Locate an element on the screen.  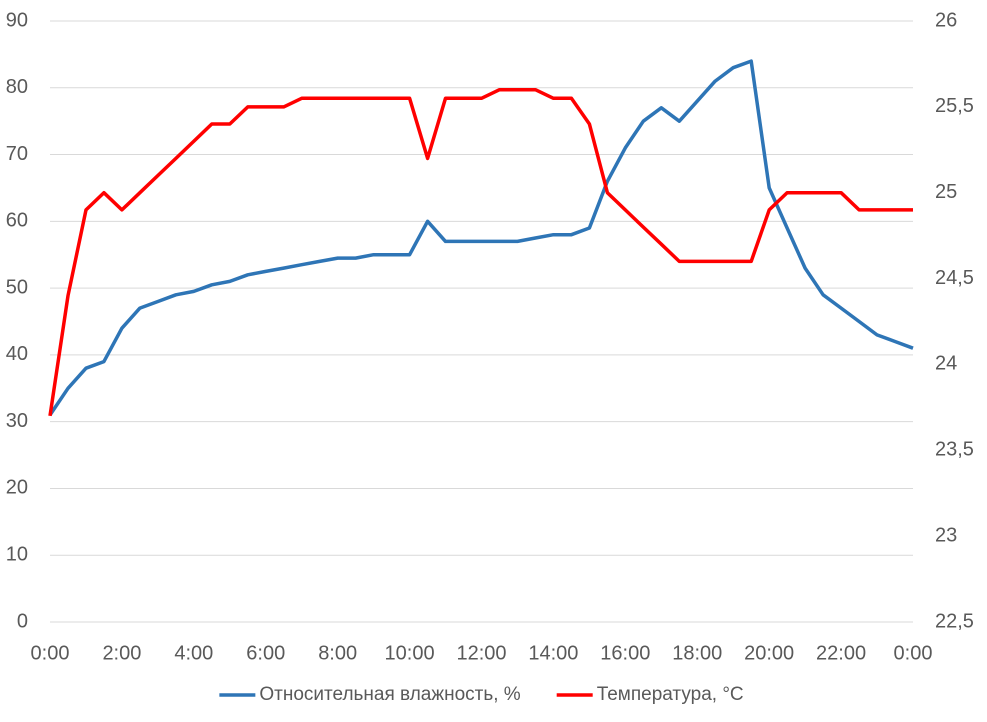
x-tick-label: 22:00 is located at coordinates (841, 653).